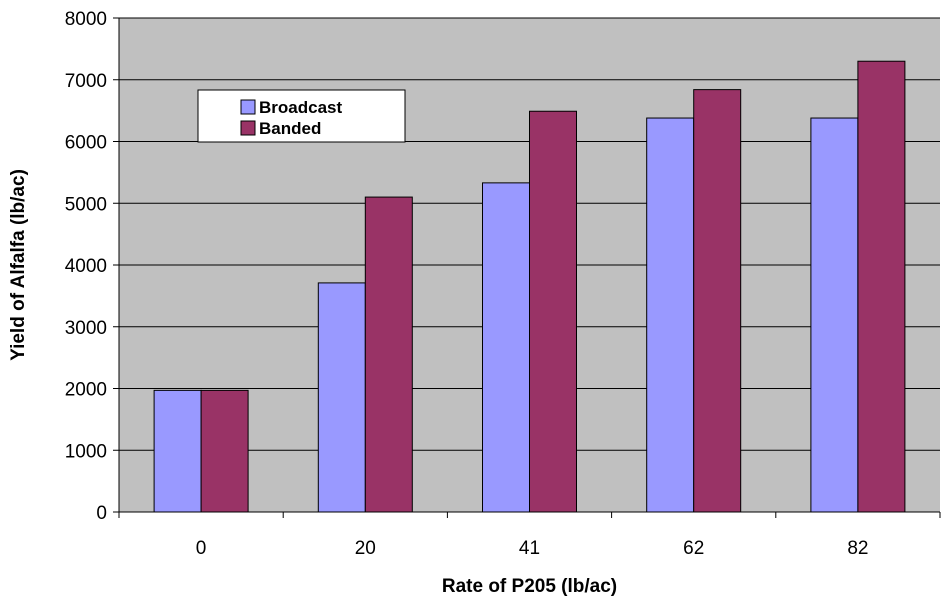  I want to click on x-axis-title: Rate of P205 (lb/ac), so click(529, 586).